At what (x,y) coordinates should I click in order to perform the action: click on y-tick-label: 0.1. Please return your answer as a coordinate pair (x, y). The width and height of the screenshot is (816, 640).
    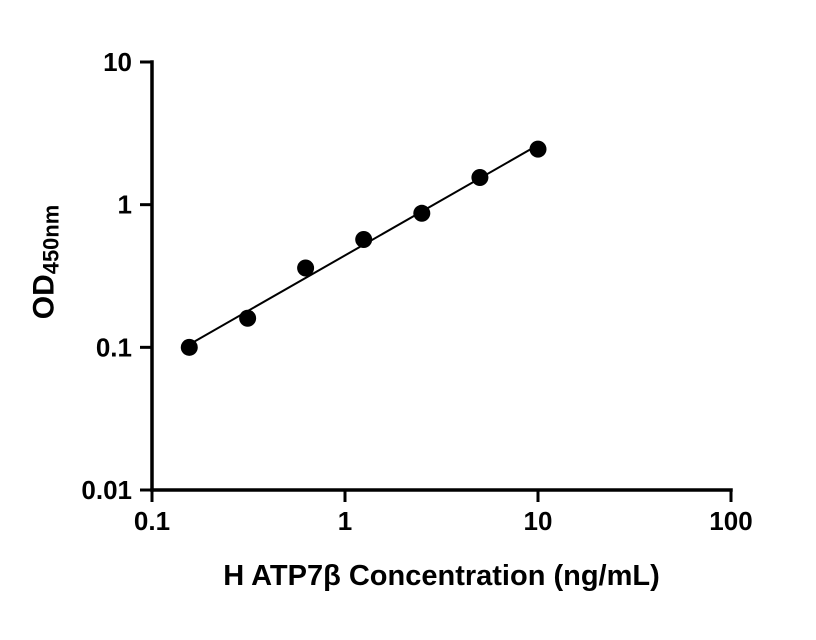
    Looking at the image, I should click on (114, 347).